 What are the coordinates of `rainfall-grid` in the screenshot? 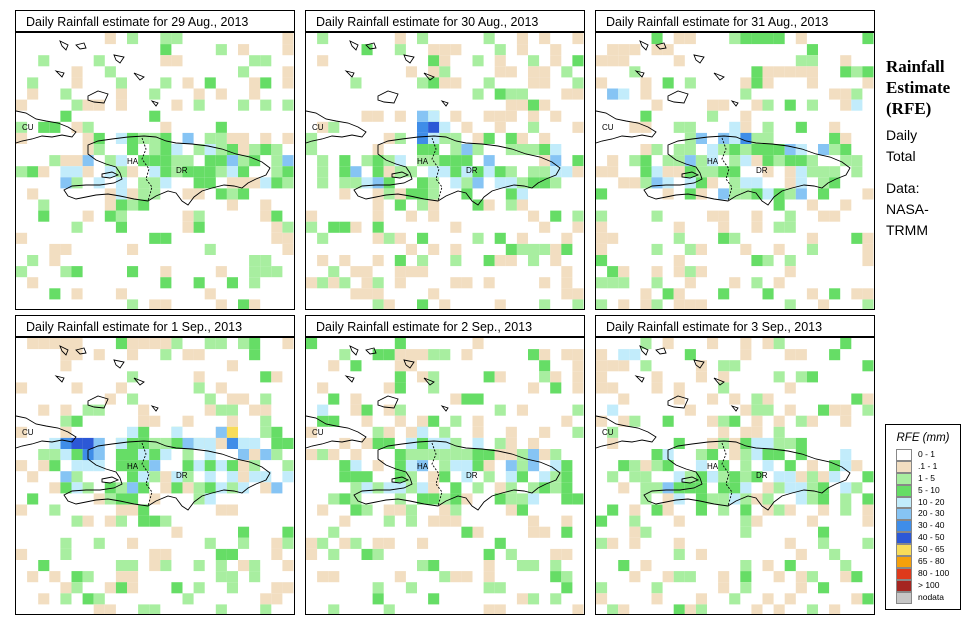 It's located at (155, 171).